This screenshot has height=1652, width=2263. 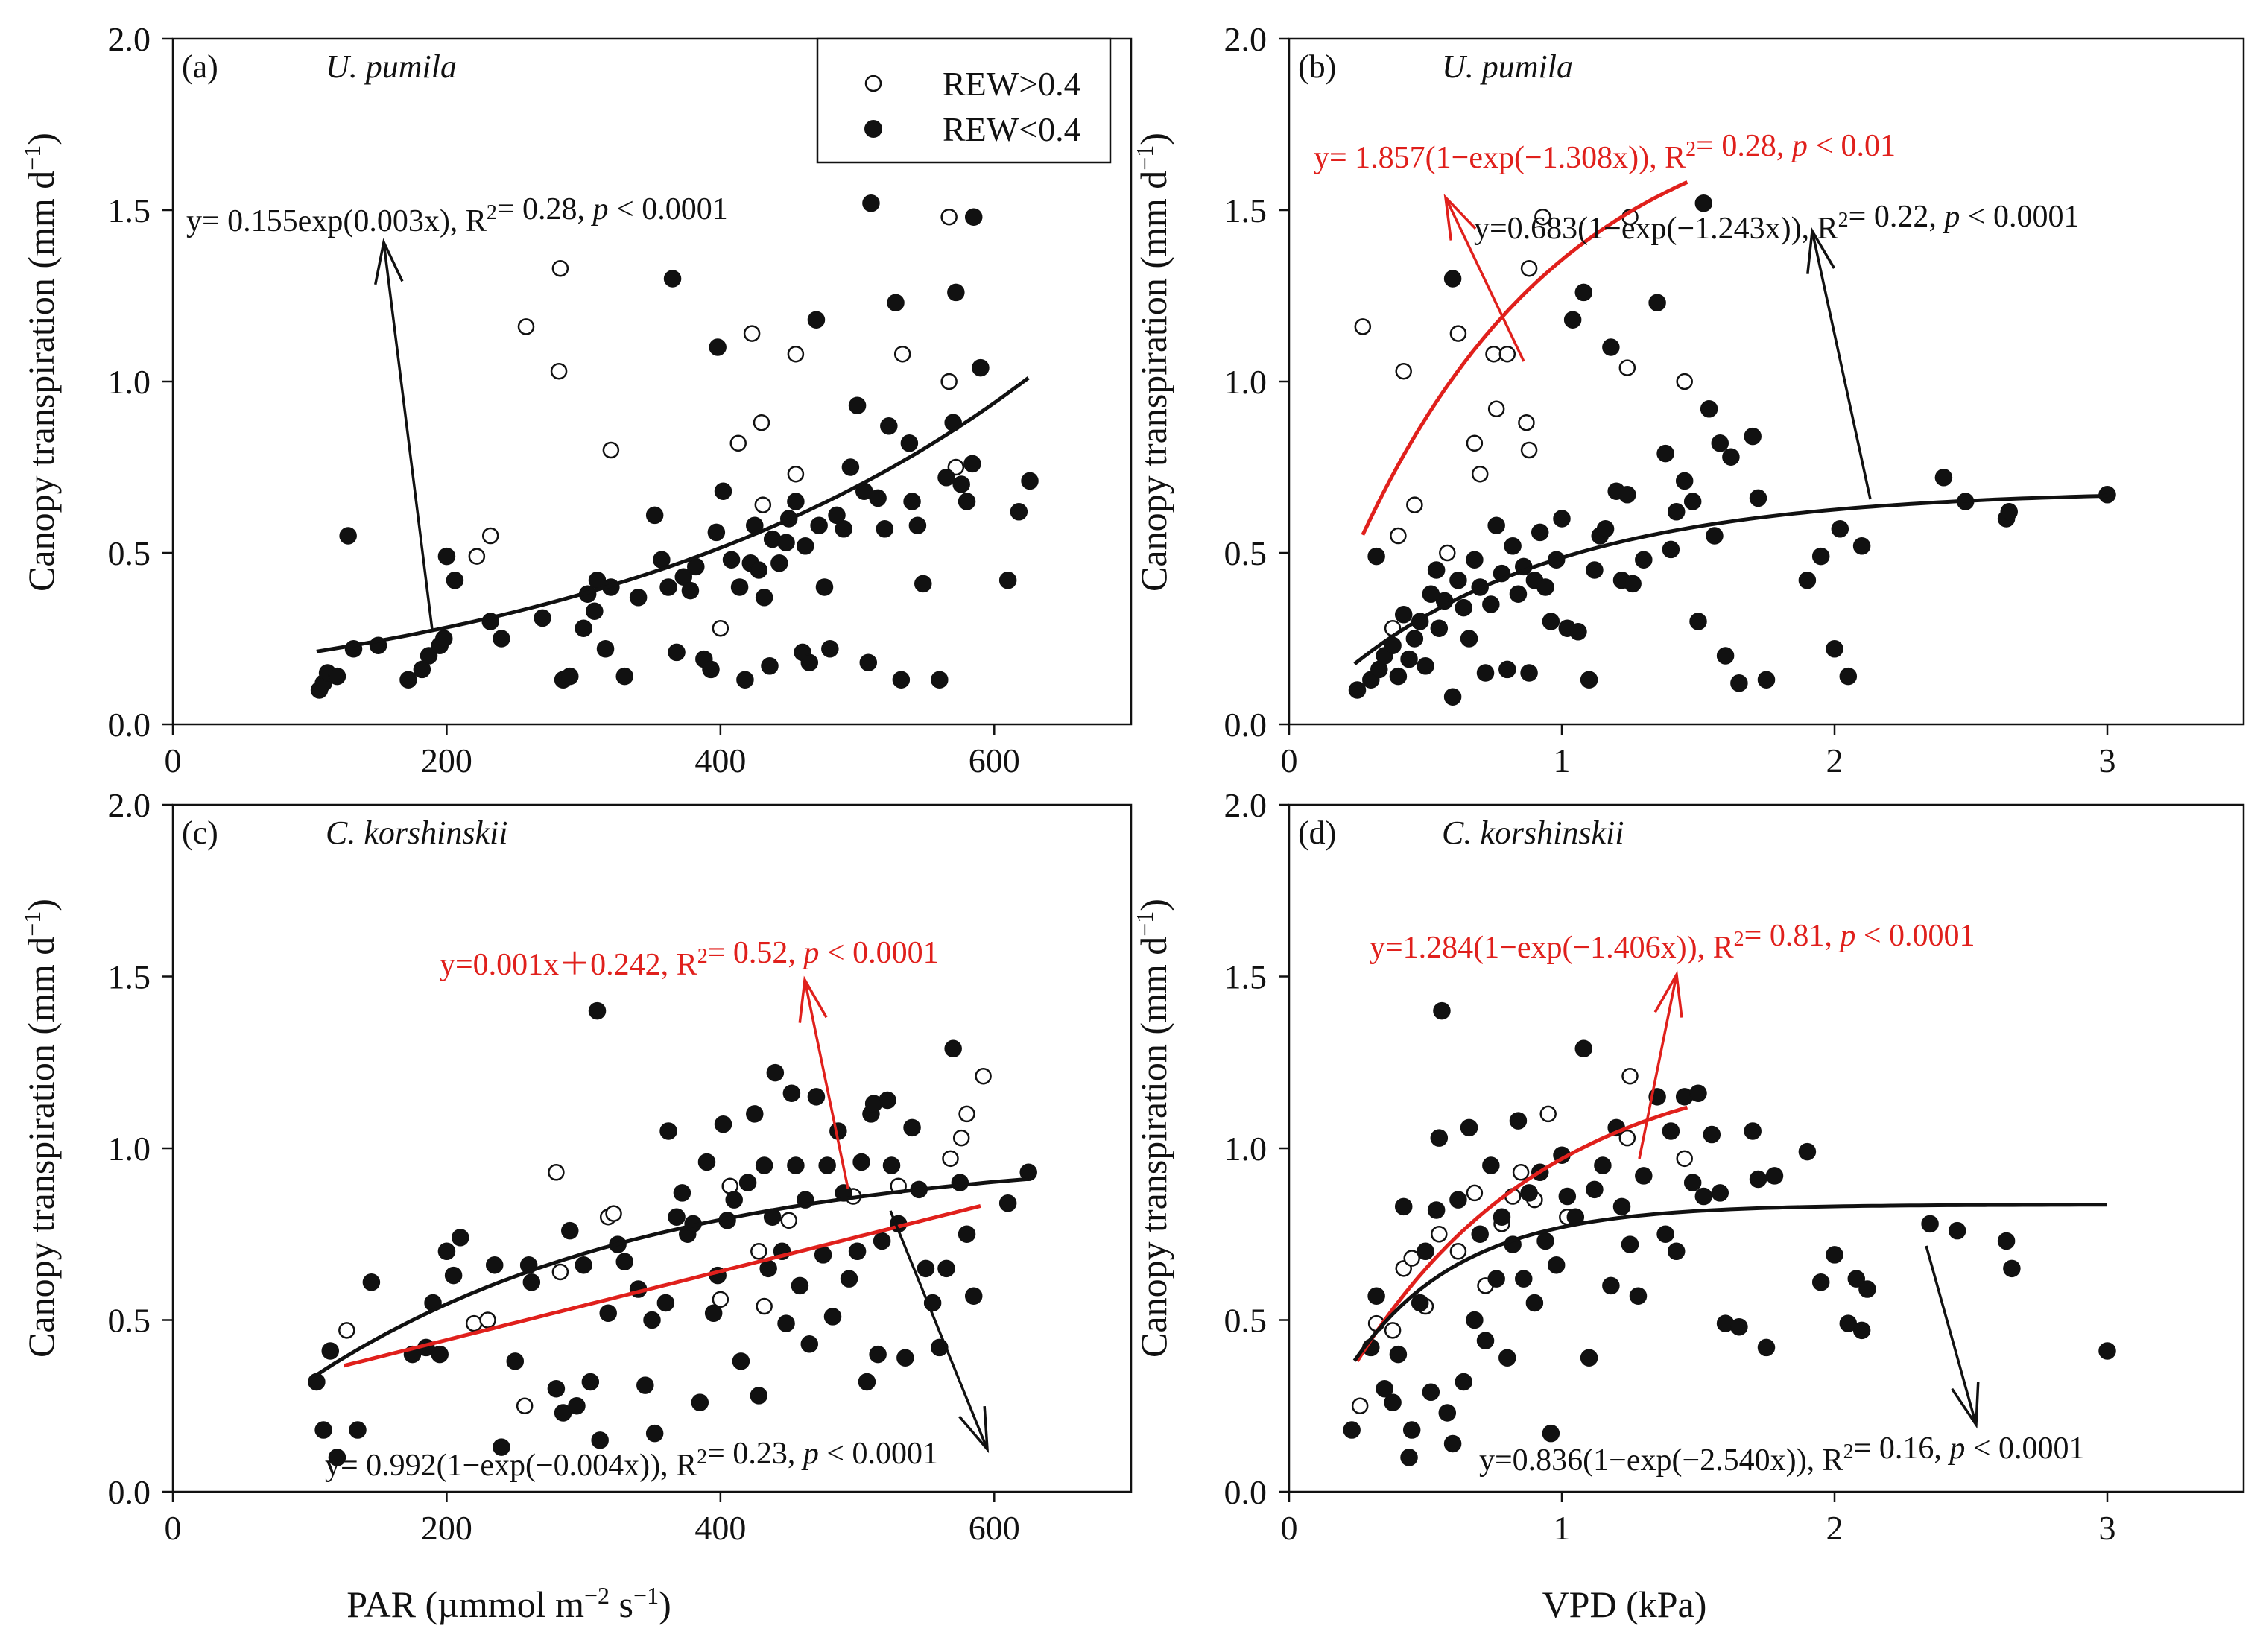 I want to click on legend-open-label: REW>0.4, so click(x=1012, y=84).